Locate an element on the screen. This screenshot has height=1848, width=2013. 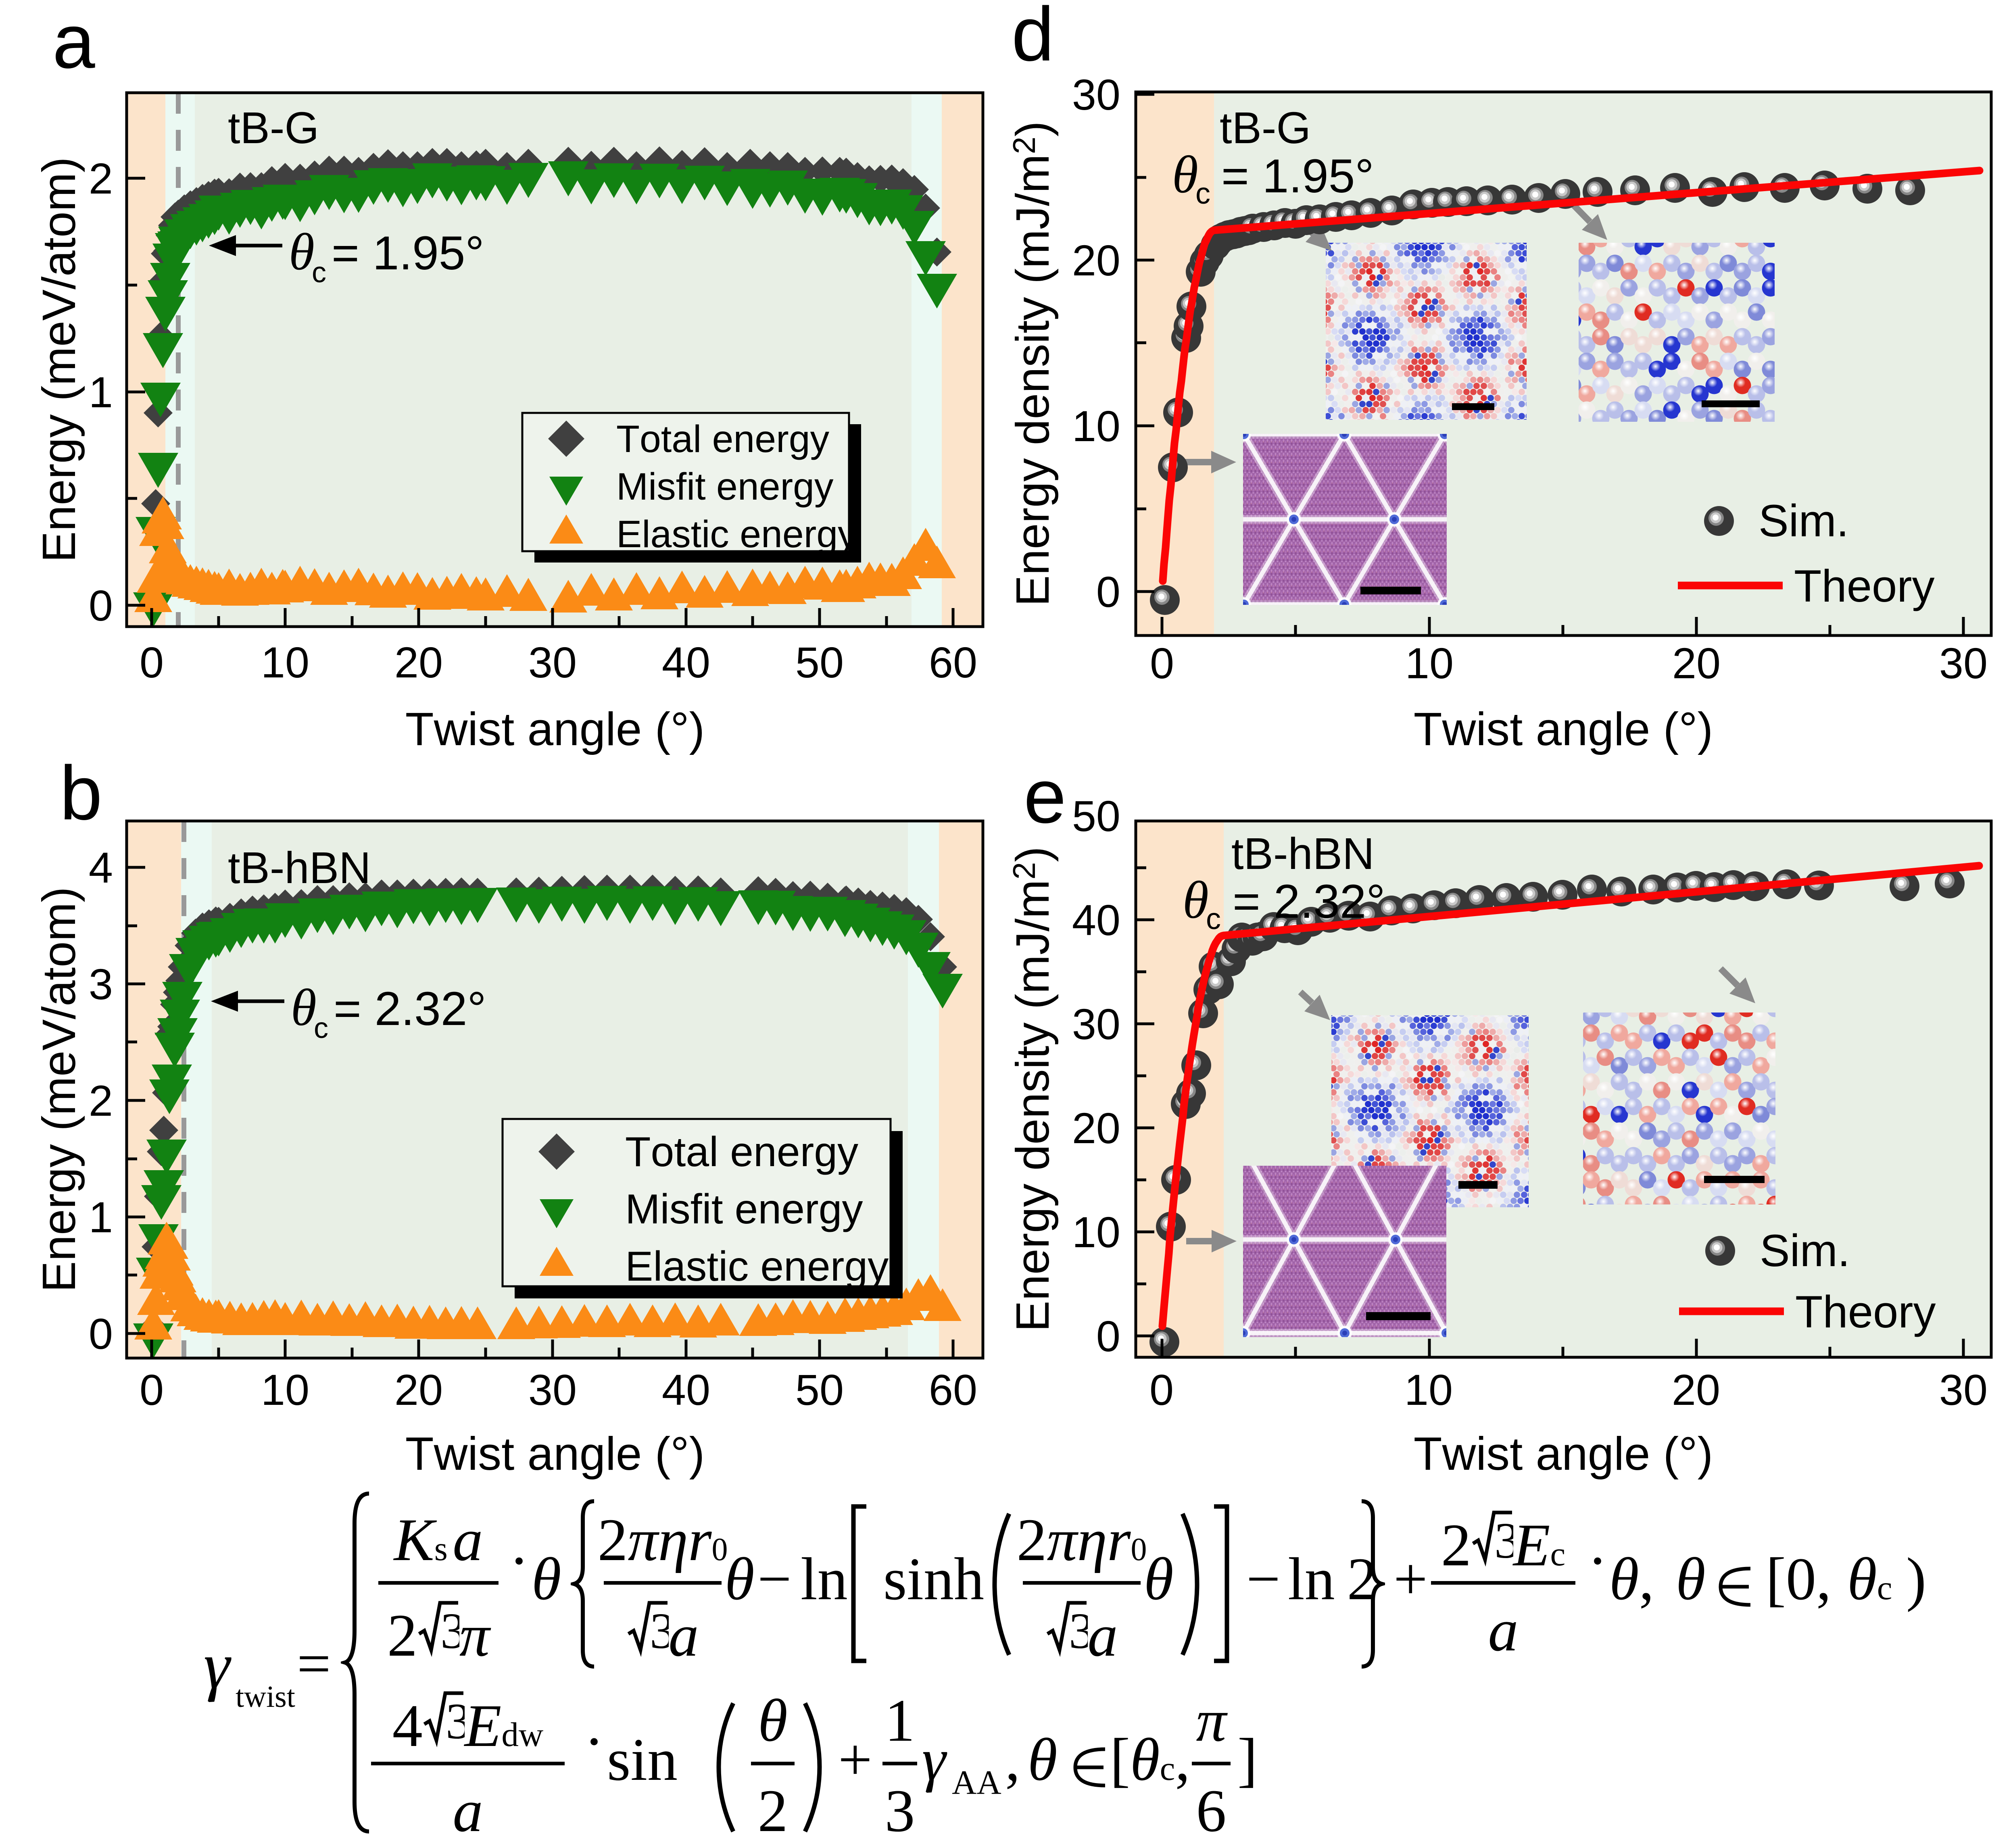
svg-text: e is located at coordinates (1045, 796).